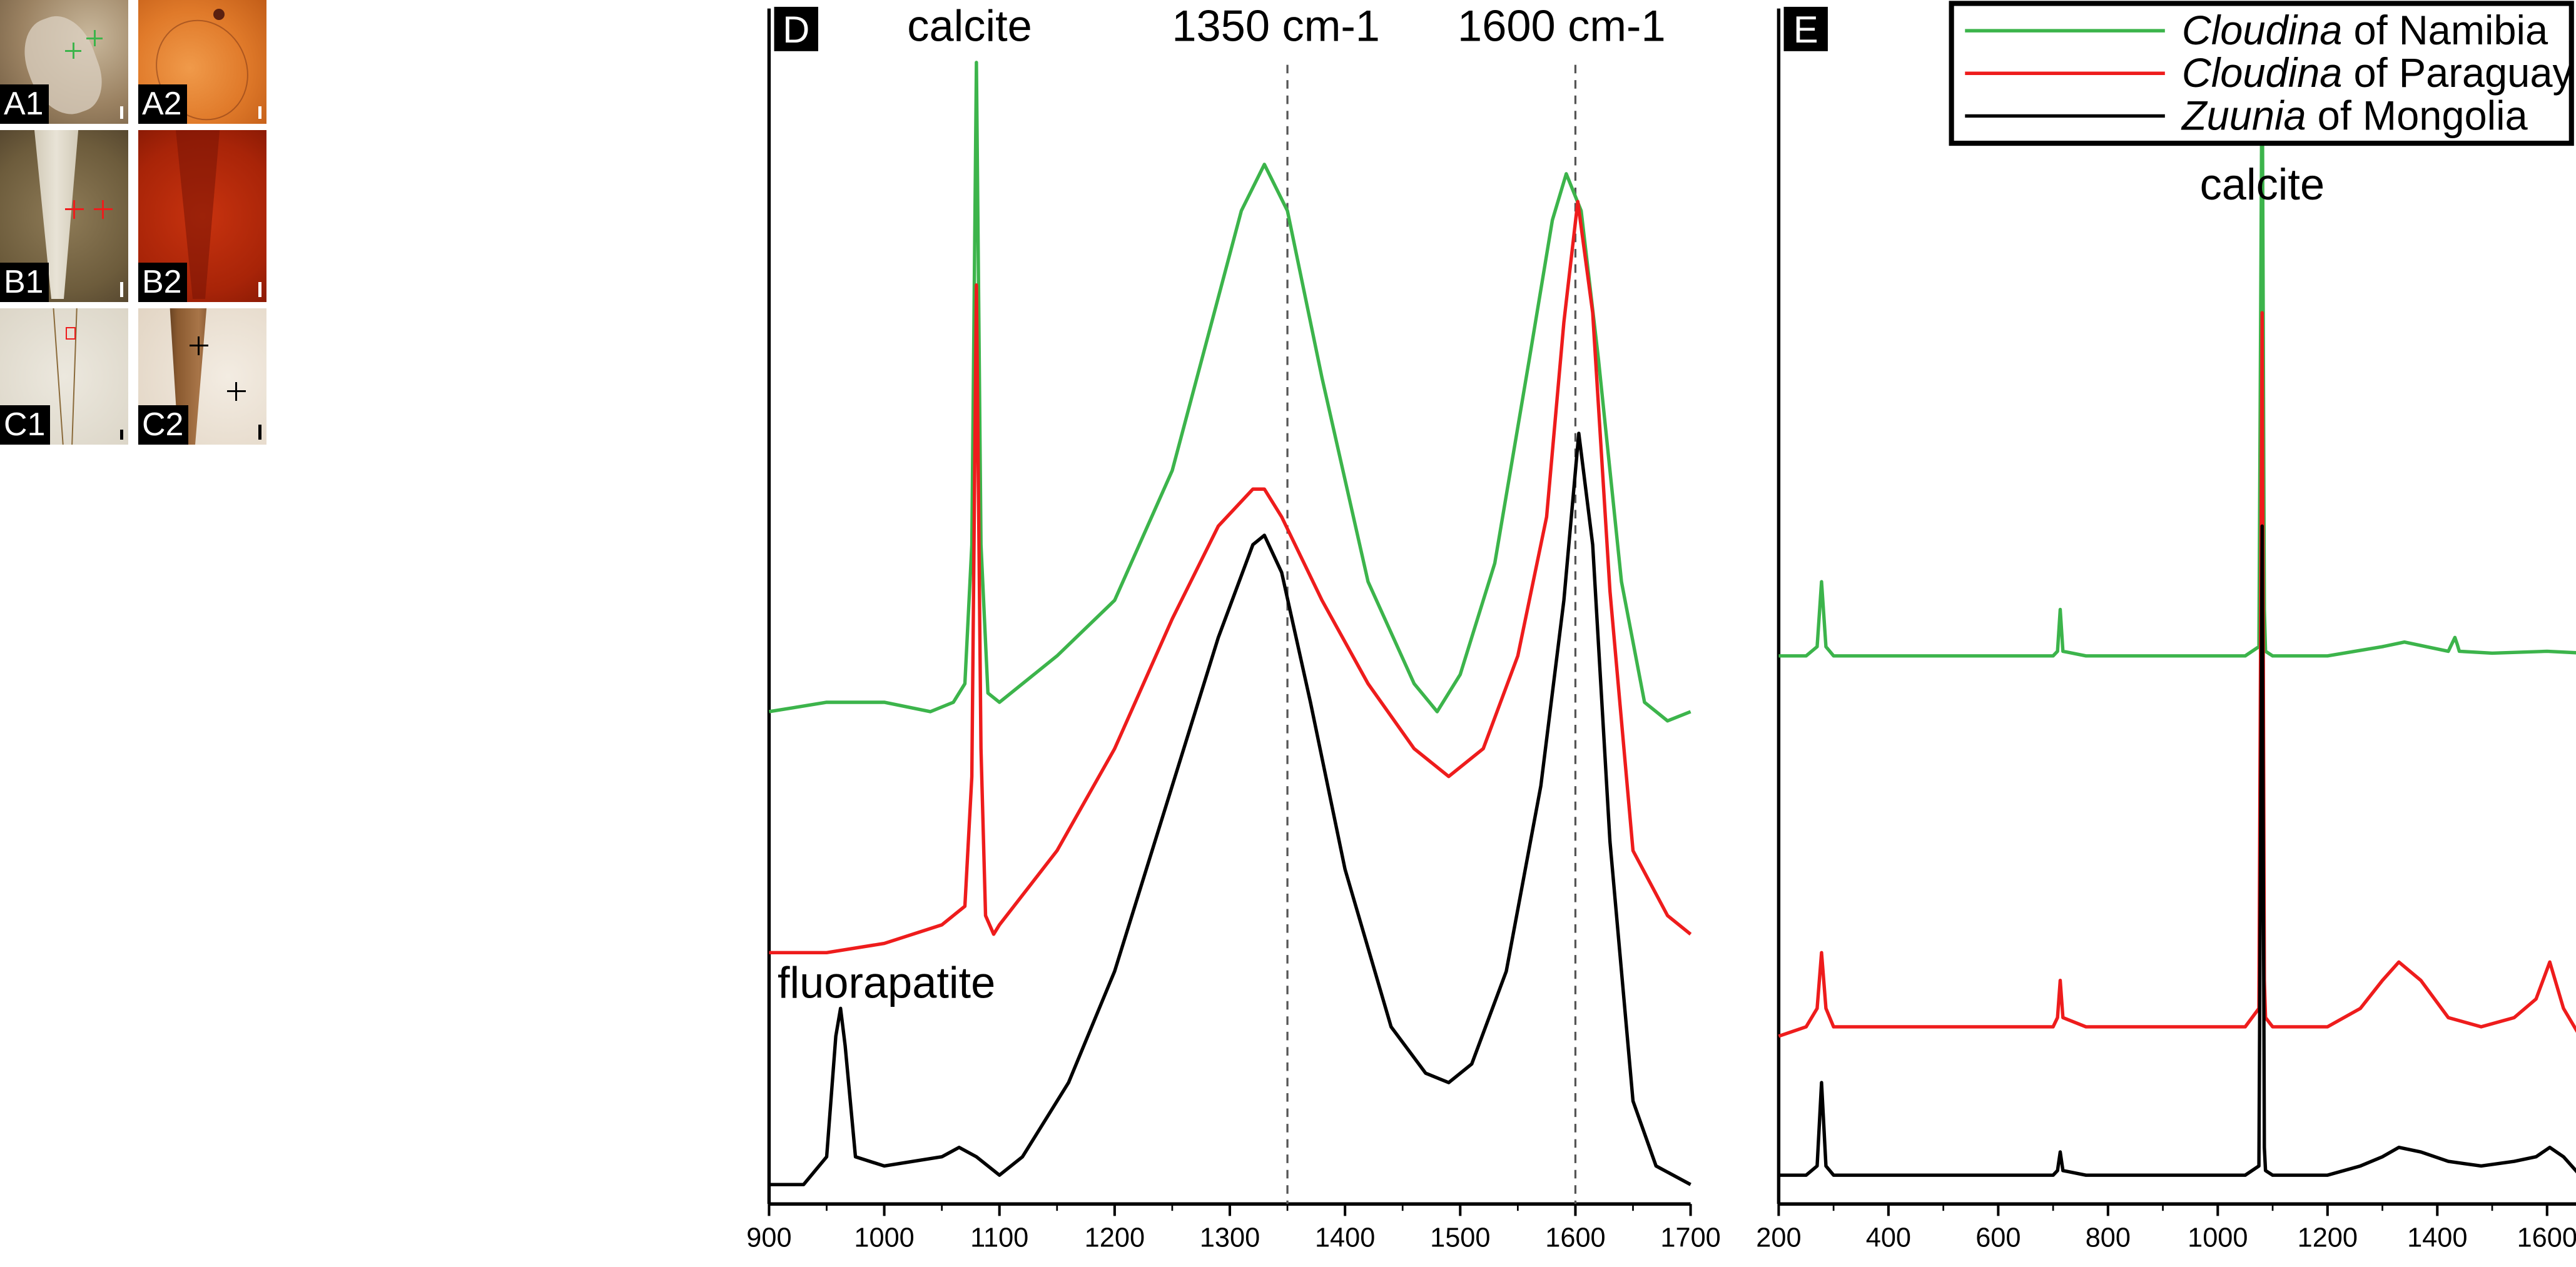 The height and width of the screenshot is (1267, 2576). I want to click on photo-C1: C1, so click(64, 376).